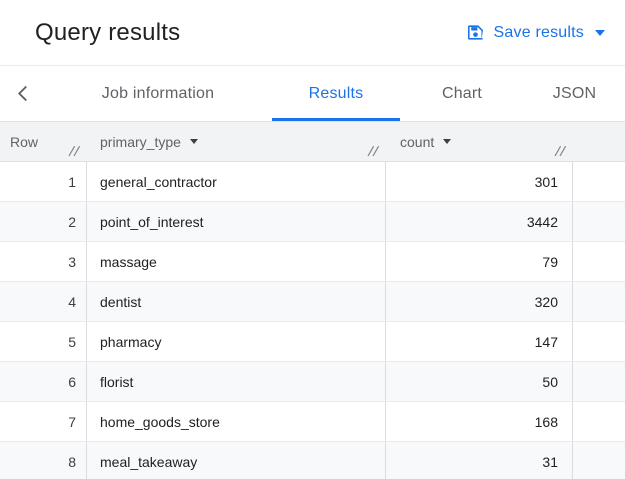 Image resolution: width=625 pixels, height=479 pixels. I want to click on tabs-back-button, so click(22, 93).